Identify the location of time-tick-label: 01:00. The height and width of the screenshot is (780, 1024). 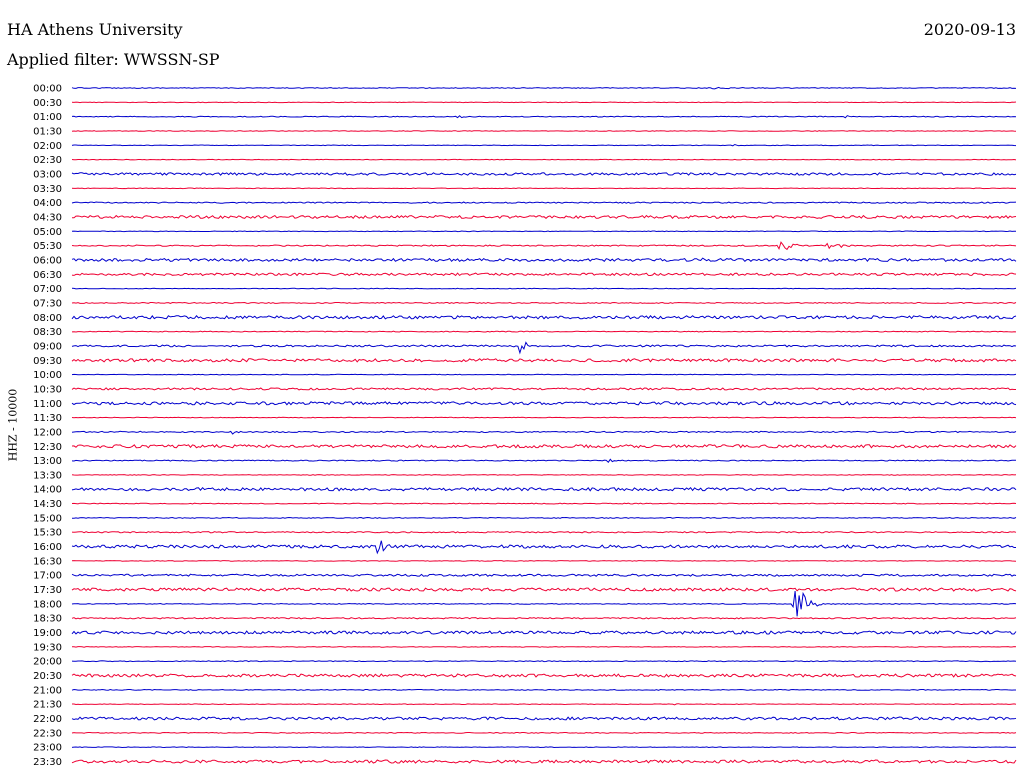
(47, 117).